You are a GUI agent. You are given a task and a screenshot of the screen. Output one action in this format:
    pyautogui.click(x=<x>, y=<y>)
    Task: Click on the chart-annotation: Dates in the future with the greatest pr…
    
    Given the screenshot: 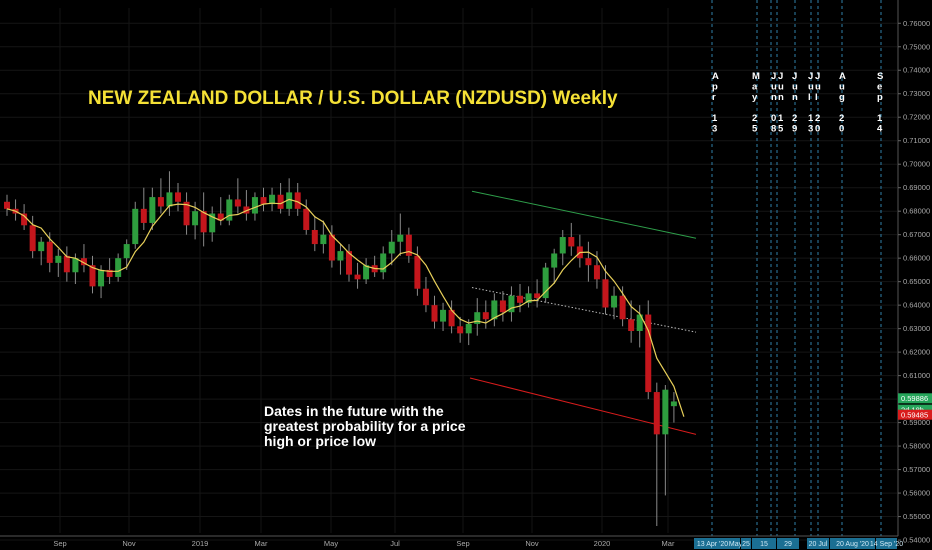 What is the action you would take?
    pyautogui.click(x=365, y=426)
    